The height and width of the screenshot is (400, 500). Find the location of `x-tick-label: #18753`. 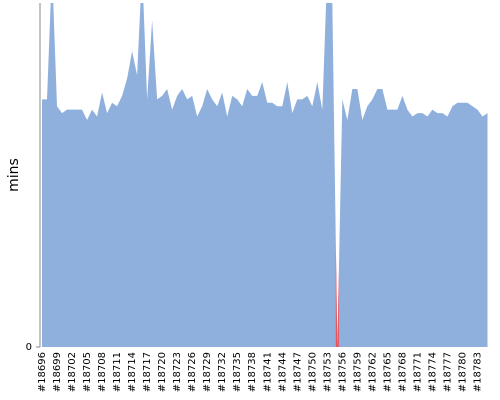

x-tick-label: #18753 is located at coordinates (327, 372).